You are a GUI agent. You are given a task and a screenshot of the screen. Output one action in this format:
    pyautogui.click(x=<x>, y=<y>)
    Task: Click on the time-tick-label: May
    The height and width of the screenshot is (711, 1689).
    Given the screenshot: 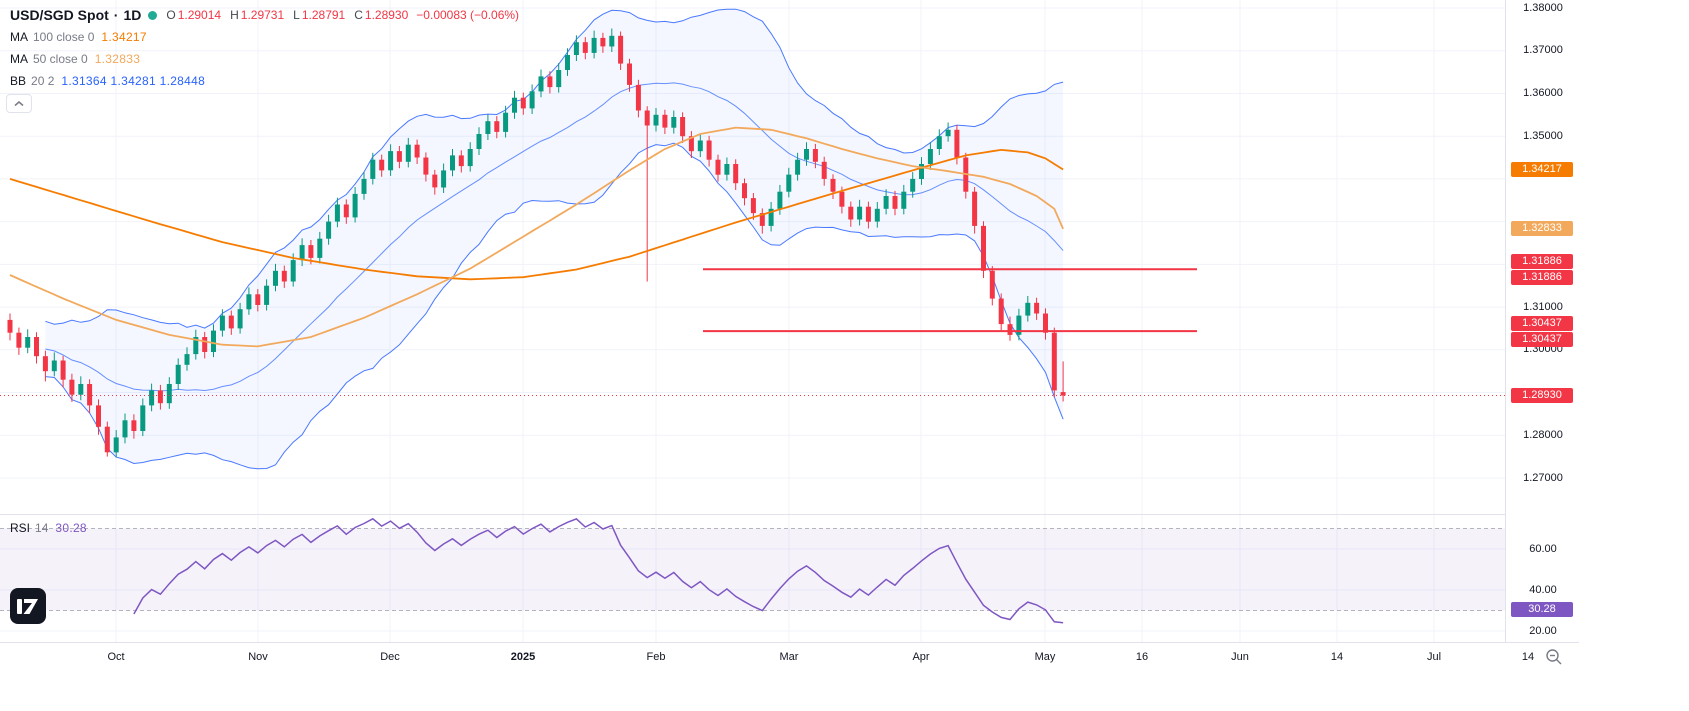 What is the action you would take?
    pyautogui.click(x=1045, y=657)
    